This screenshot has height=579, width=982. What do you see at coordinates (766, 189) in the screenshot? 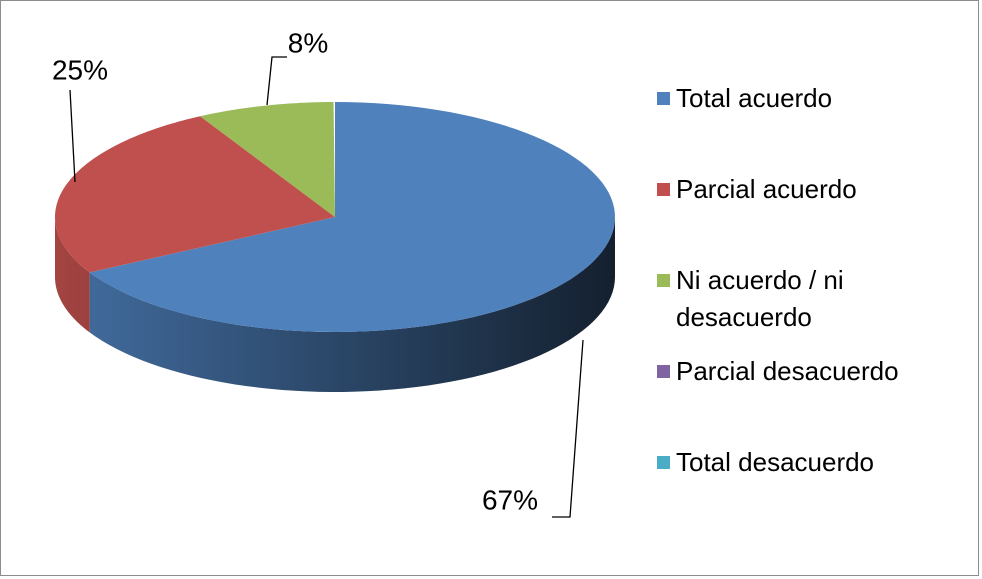
I see `legend-label: Parcial acuerdo` at bounding box center [766, 189].